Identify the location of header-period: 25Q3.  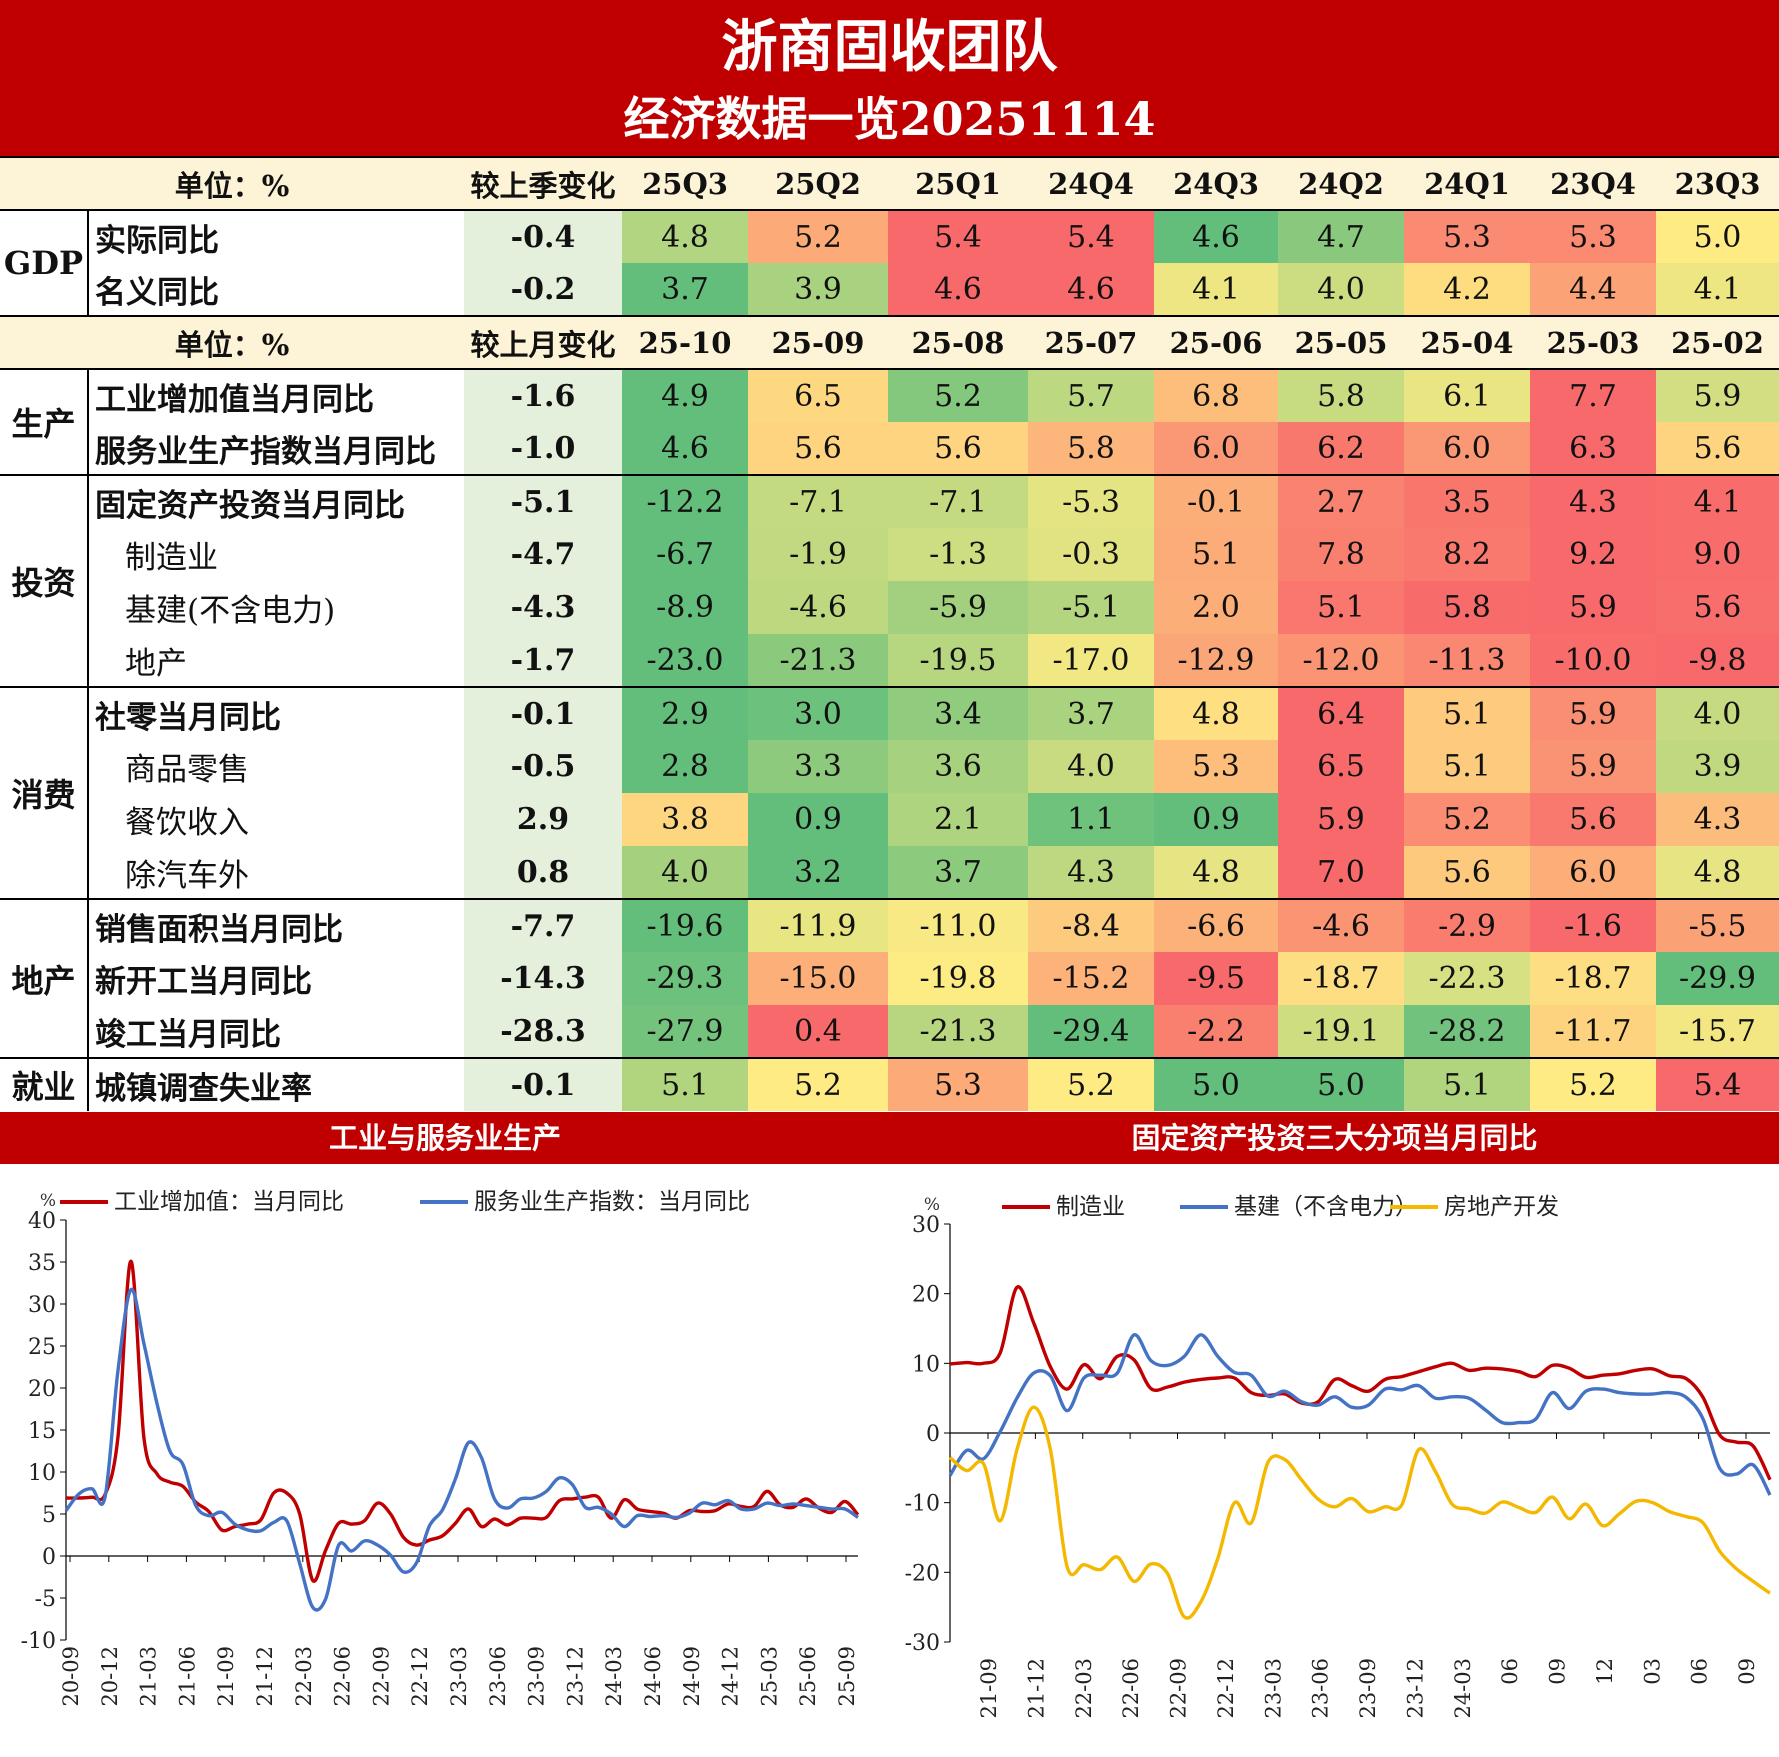
(685, 183).